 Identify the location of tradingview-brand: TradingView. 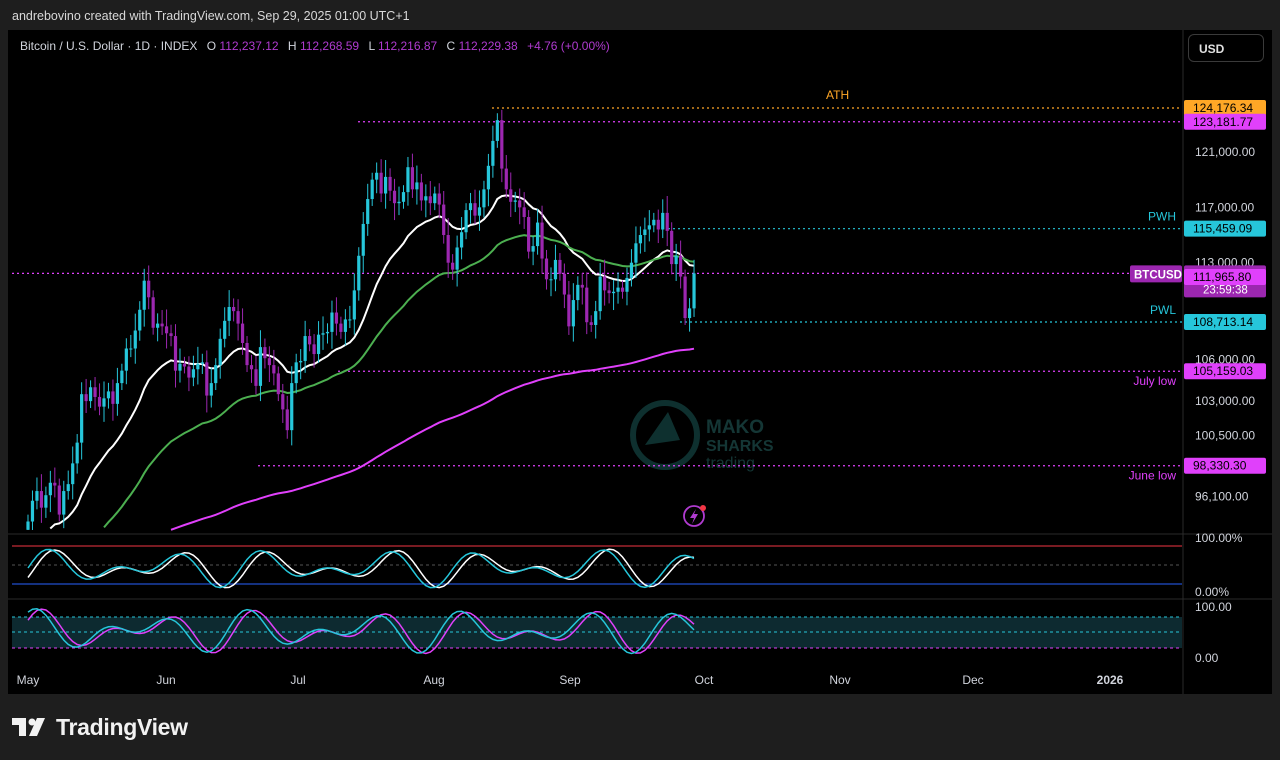
(122, 726).